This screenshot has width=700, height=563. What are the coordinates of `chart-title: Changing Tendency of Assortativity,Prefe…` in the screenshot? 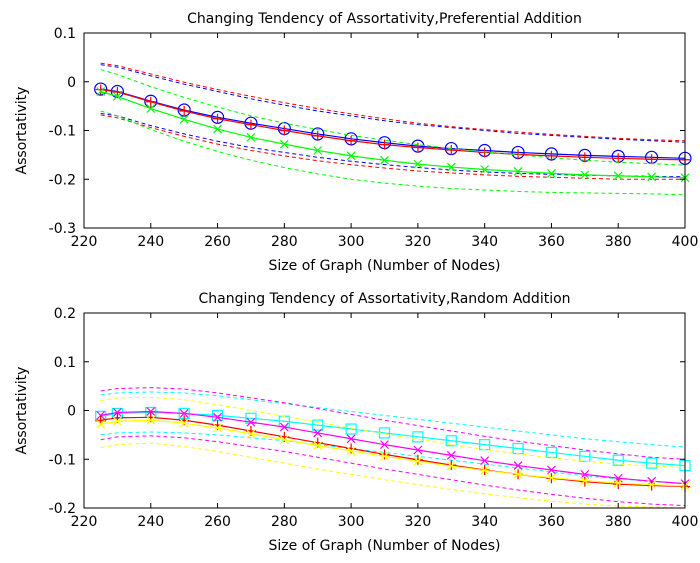 It's located at (384, 19).